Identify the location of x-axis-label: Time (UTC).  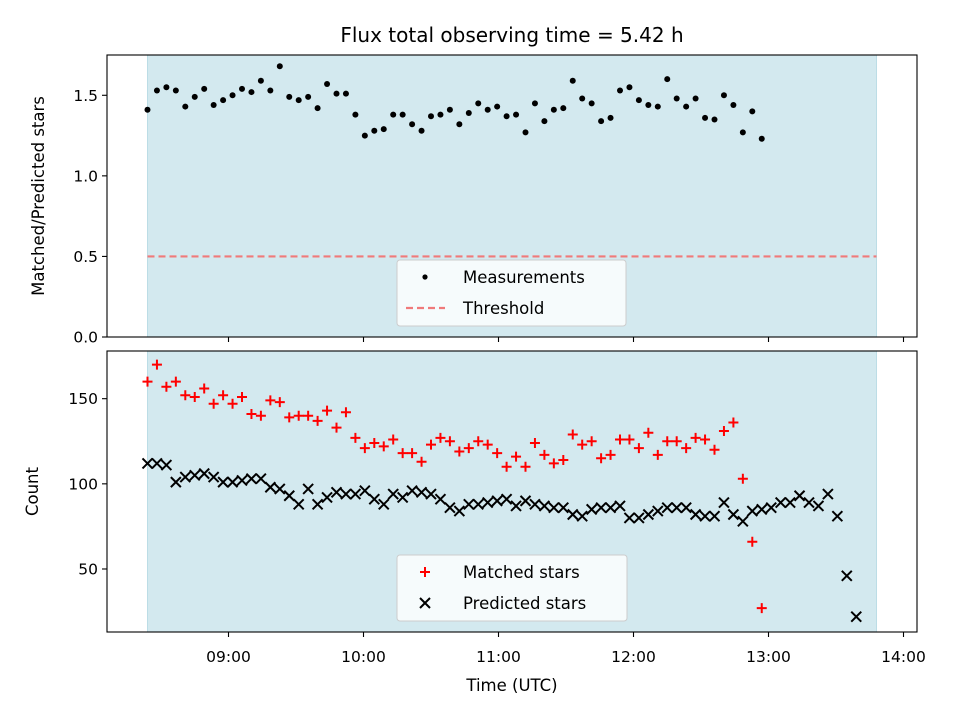
(511, 685).